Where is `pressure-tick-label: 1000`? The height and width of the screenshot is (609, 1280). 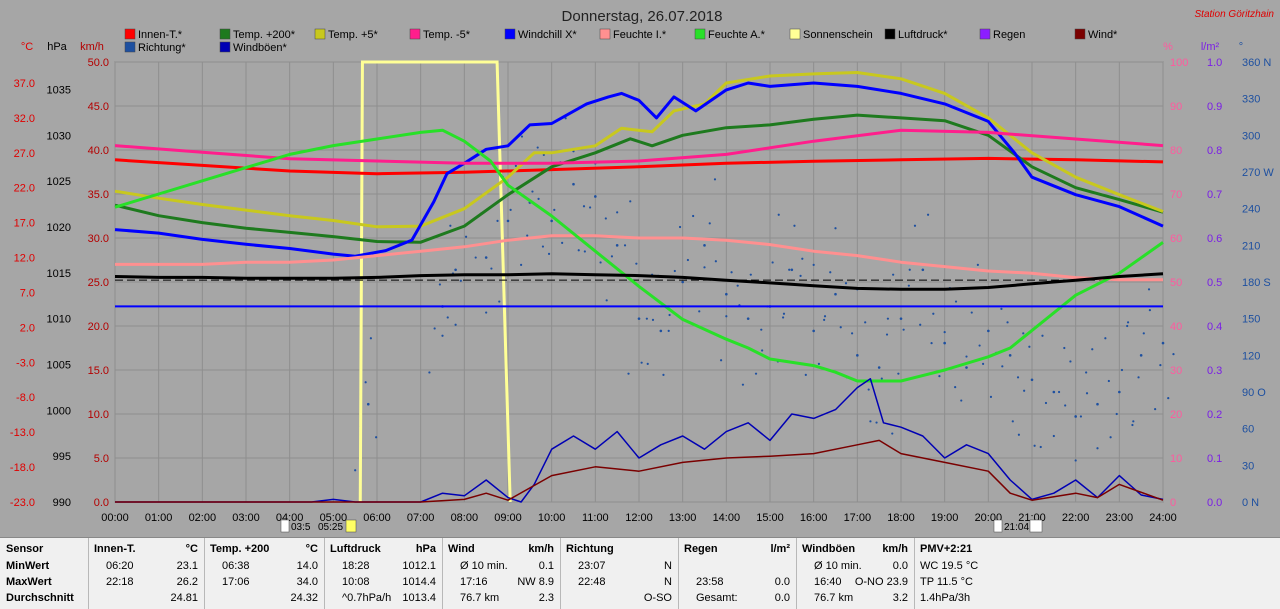 pressure-tick-label: 1000 is located at coordinates (59, 411).